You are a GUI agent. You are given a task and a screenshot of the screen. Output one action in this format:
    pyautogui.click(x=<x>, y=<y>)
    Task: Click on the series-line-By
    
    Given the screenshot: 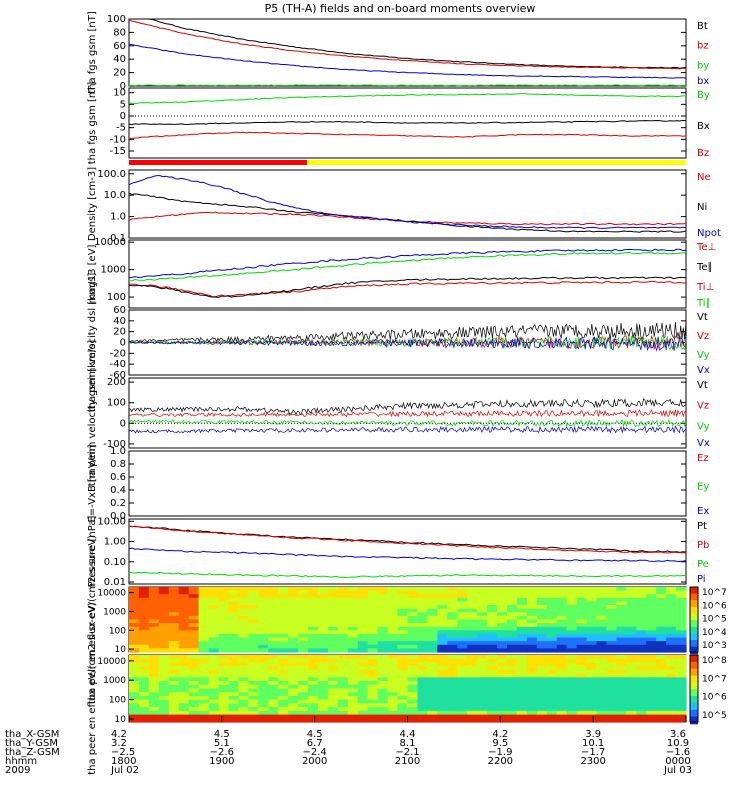 What is the action you would take?
    pyautogui.click(x=407, y=98)
    